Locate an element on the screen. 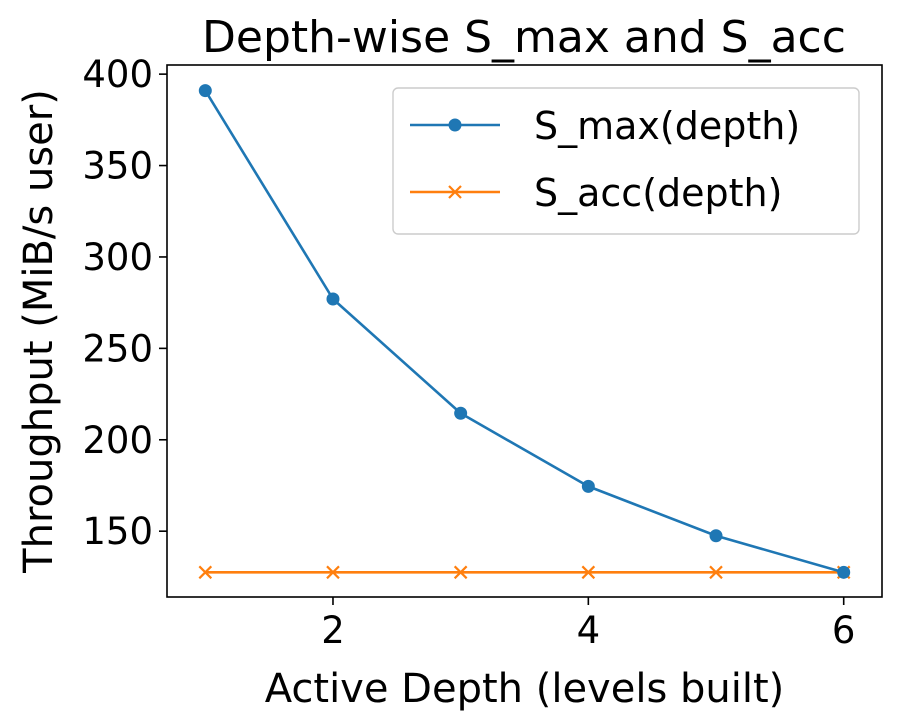 Image resolution: width=919 pixels, height=724 pixels. series-sacc is located at coordinates (524, 572).